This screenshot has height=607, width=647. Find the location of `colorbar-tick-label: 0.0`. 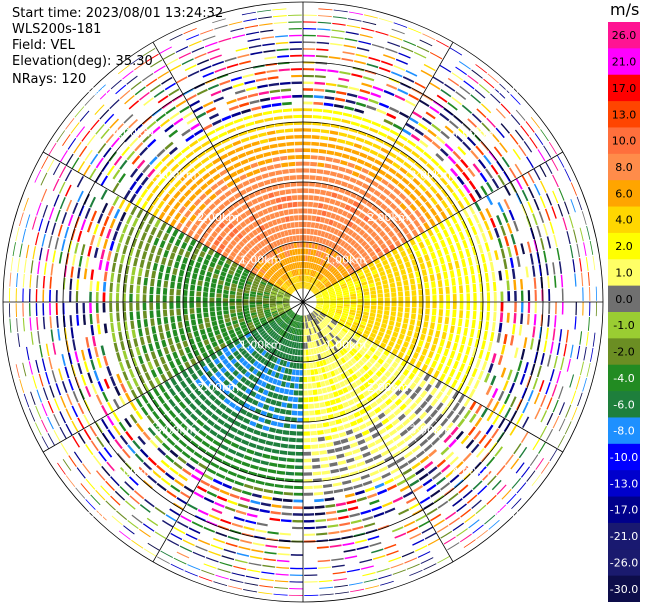

colorbar-tick-label: 0.0 is located at coordinates (624, 299).